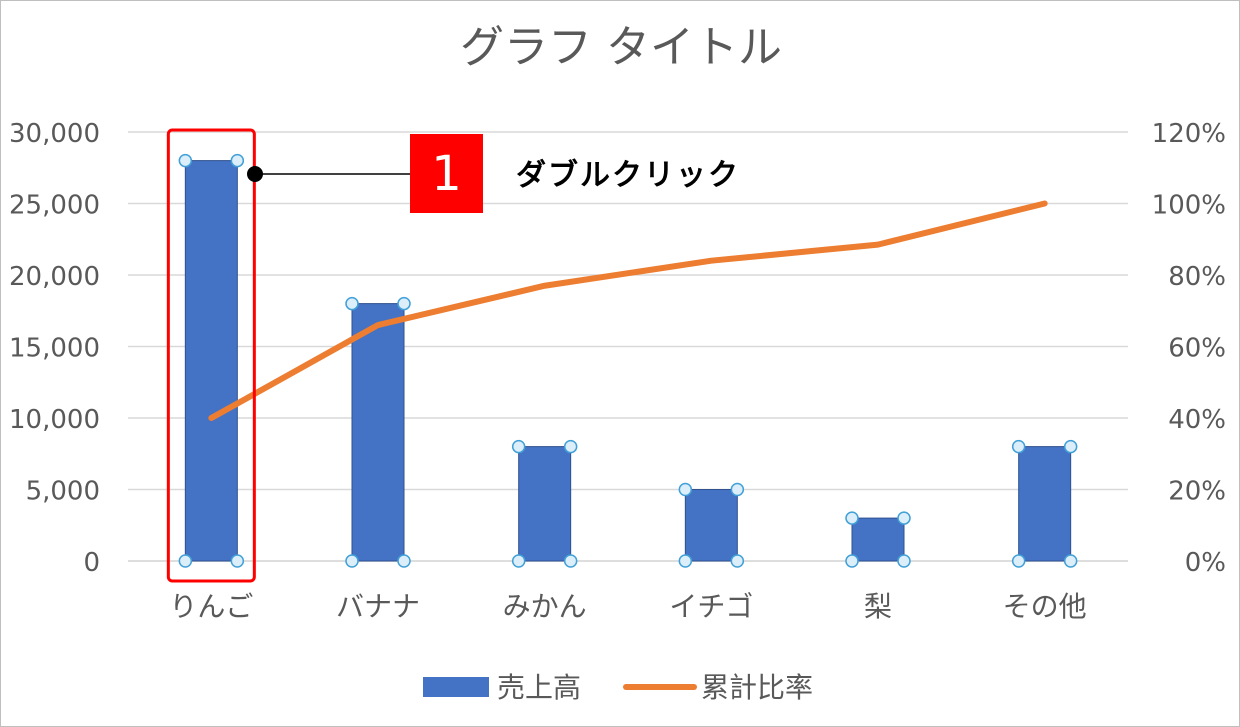 The width and height of the screenshot is (1240, 727). Describe the element at coordinates (328, 174) in the screenshot. I see `callout-connector` at that location.